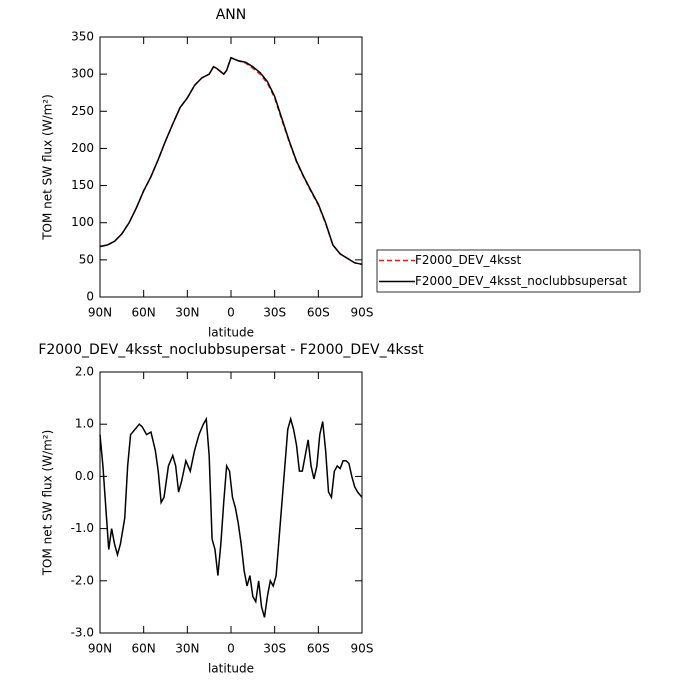 The height and width of the screenshot is (682, 683). What do you see at coordinates (82, 148) in the screenshot?
I see `y-tick-label: 200` at bounding box center [82, 148].